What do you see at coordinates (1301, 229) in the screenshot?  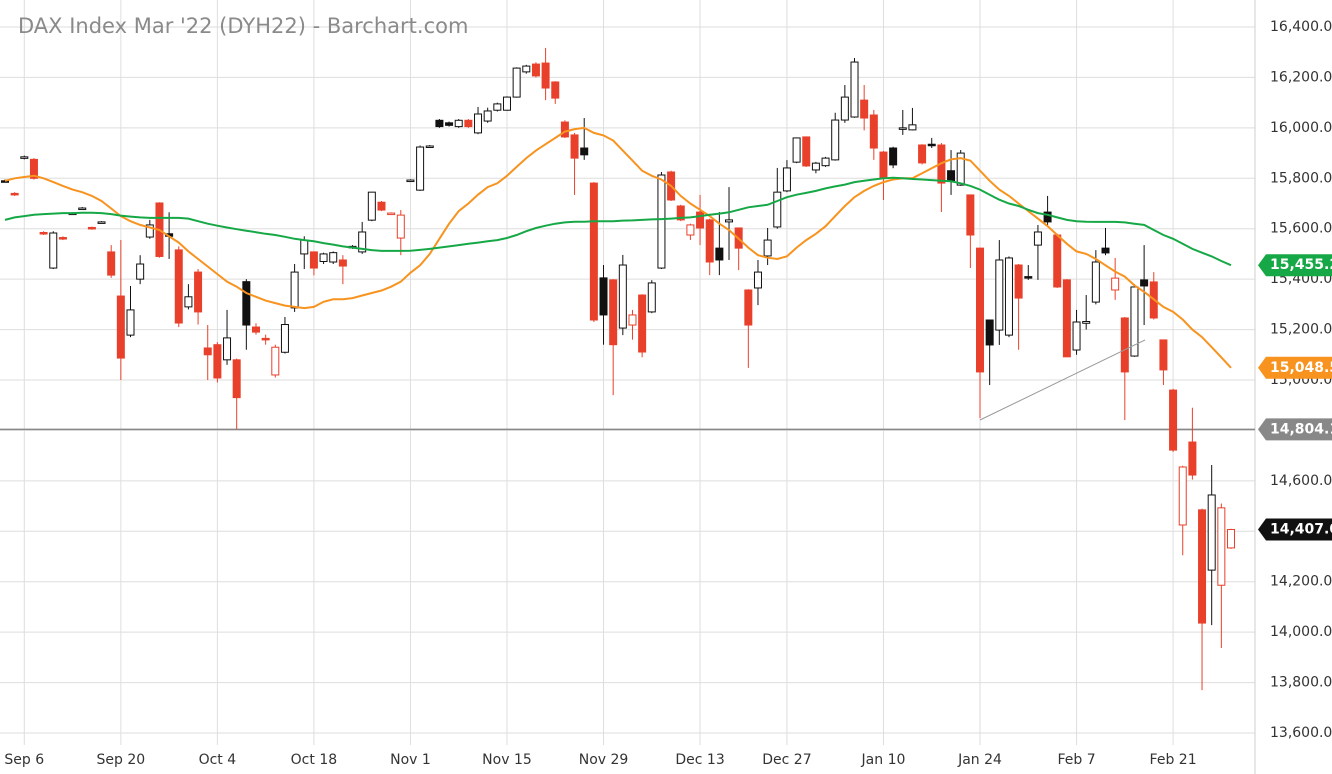 I see `y-tick-label: 15,600.0` at bounding box center [1301, 229].